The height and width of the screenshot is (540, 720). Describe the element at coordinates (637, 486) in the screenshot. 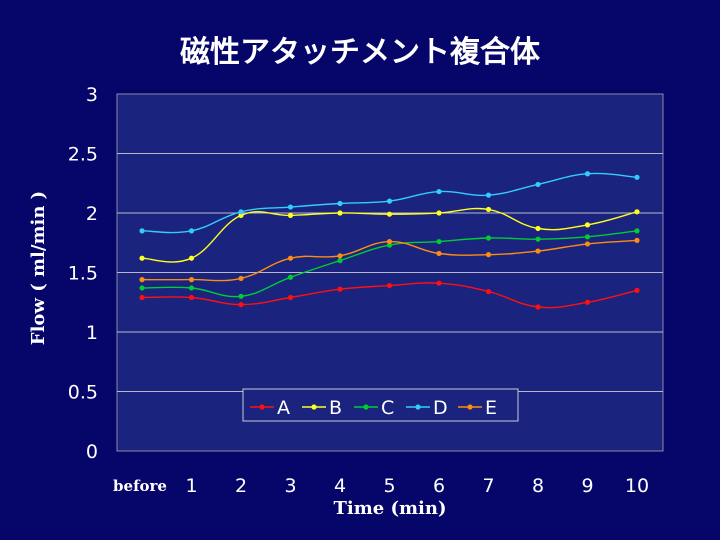

I see `x-tick-label: 10` at that location.